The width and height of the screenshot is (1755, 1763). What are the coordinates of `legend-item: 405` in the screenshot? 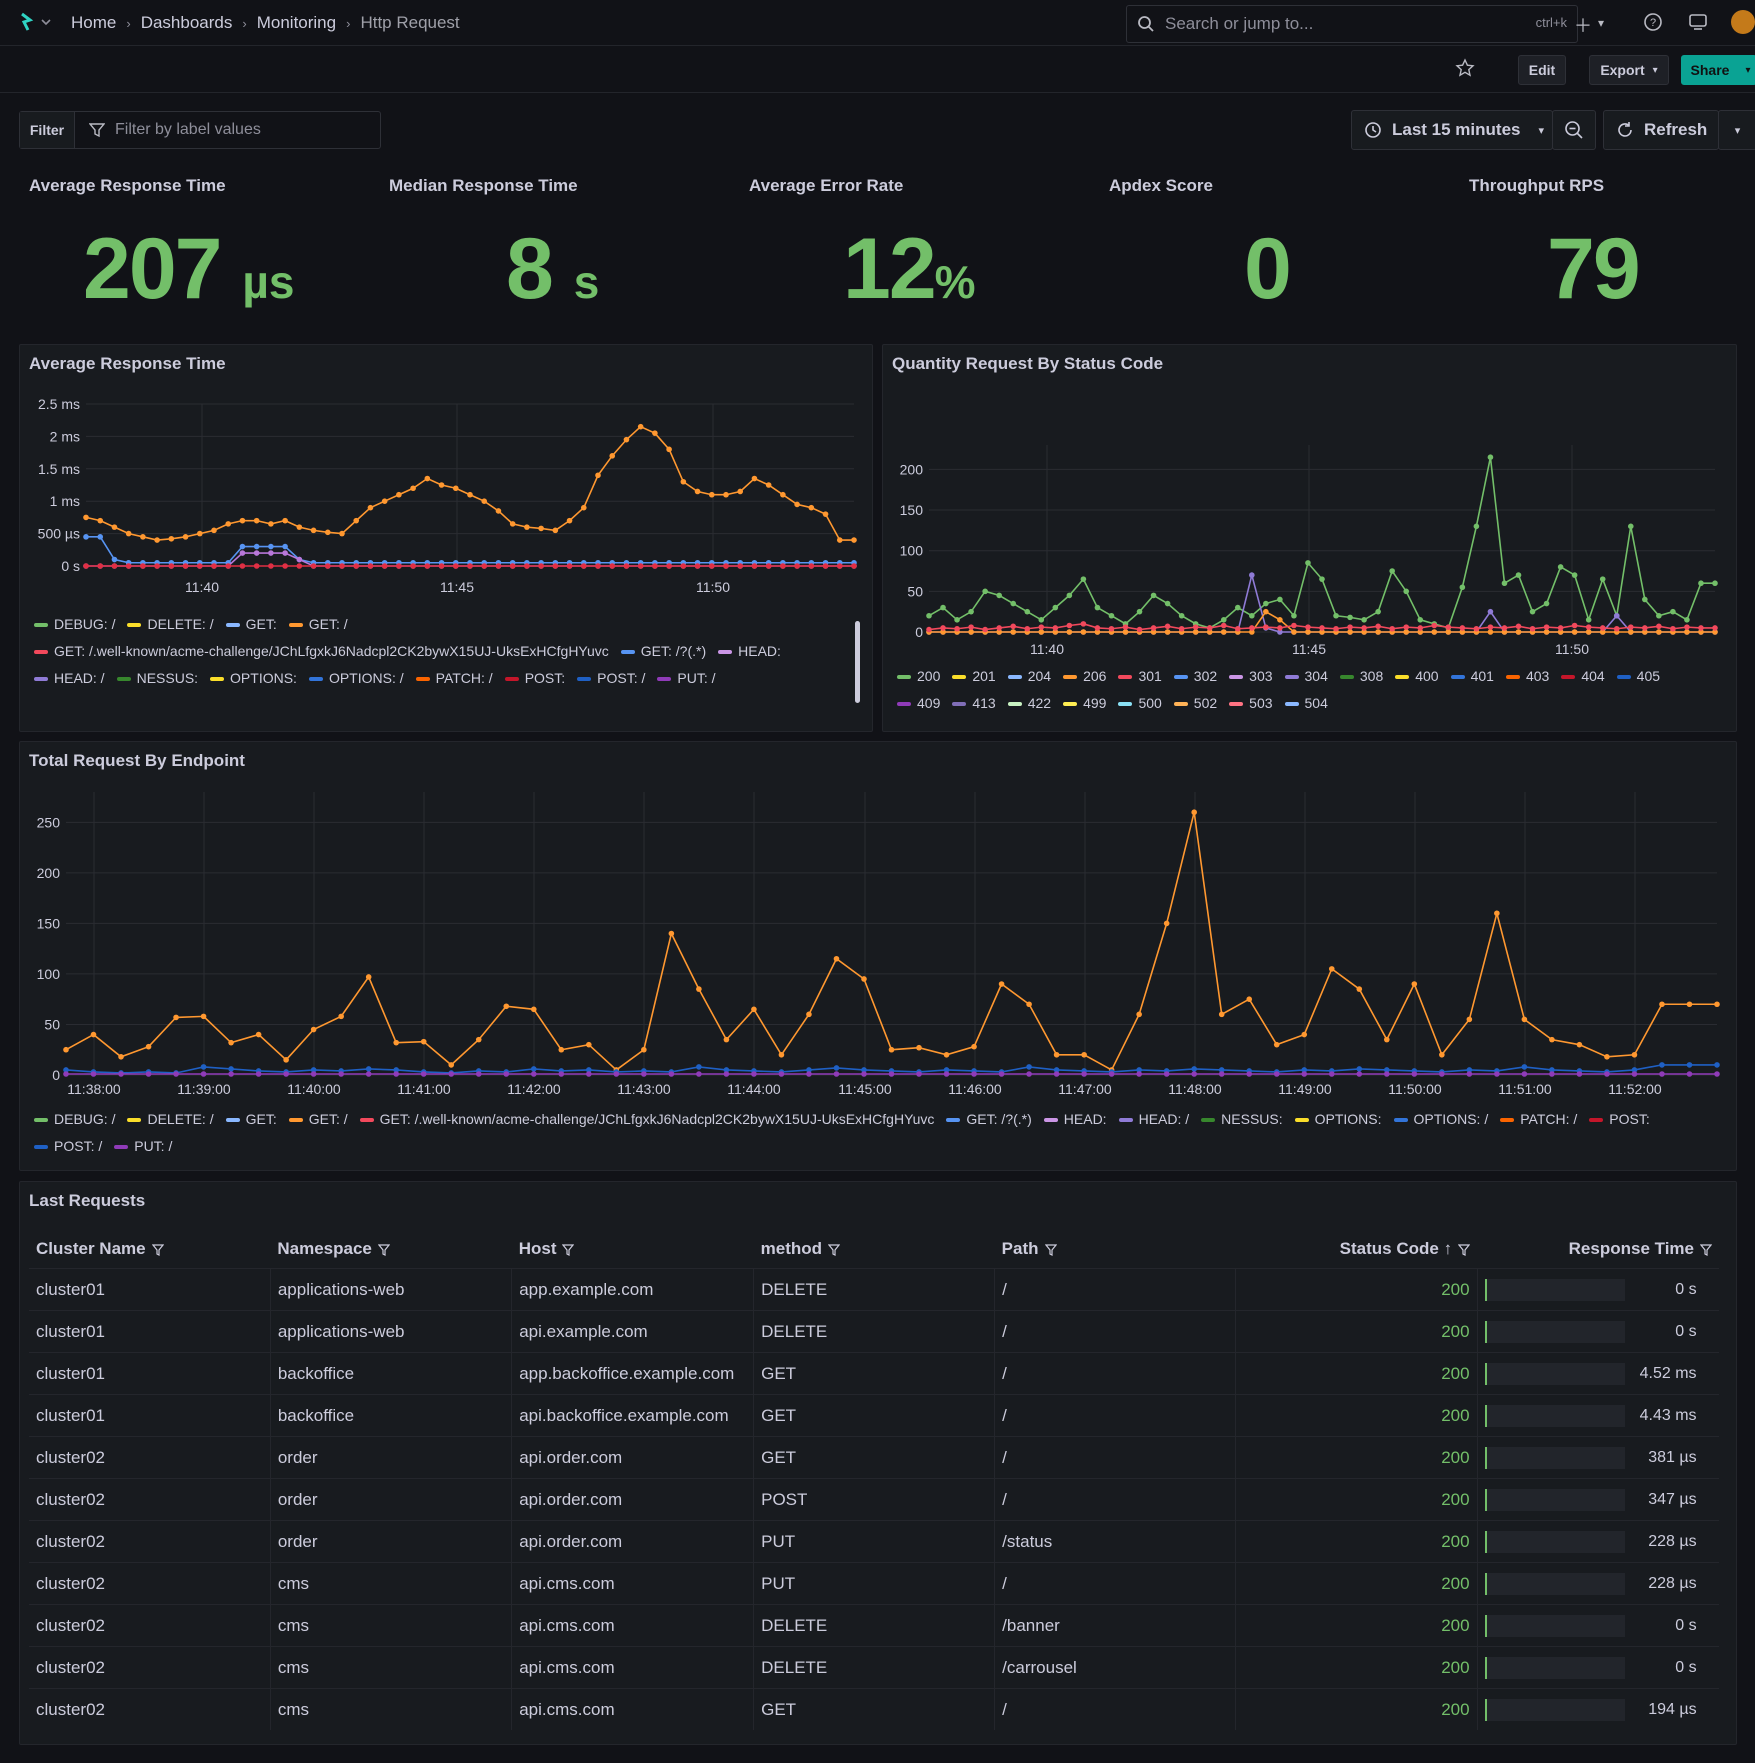 It's located at (1638, 676).